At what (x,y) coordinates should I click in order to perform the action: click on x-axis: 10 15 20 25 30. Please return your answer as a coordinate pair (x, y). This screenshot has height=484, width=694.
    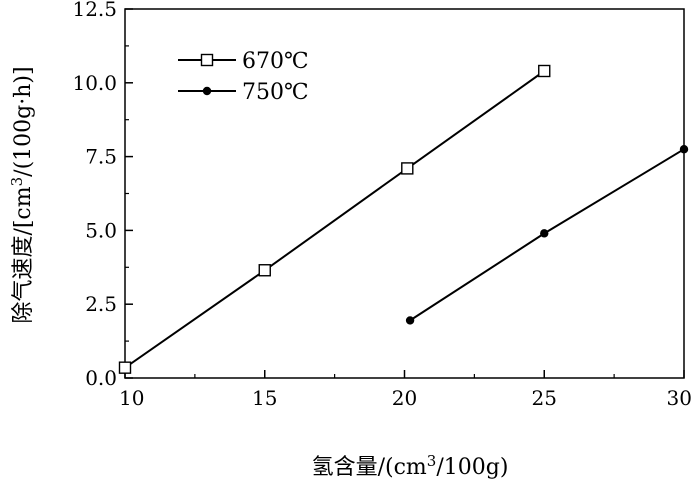
    Looking at the image, I should click on (405, 390).